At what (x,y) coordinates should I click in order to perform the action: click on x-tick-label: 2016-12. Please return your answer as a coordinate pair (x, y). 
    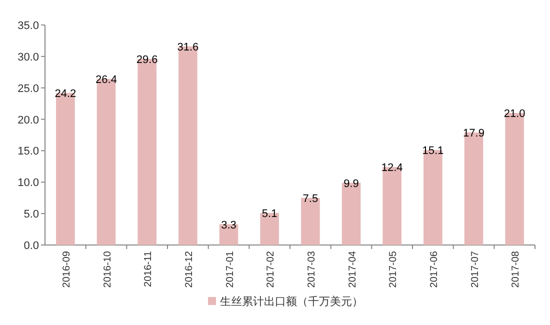
    Looking at the image, I should click on (189, 269).